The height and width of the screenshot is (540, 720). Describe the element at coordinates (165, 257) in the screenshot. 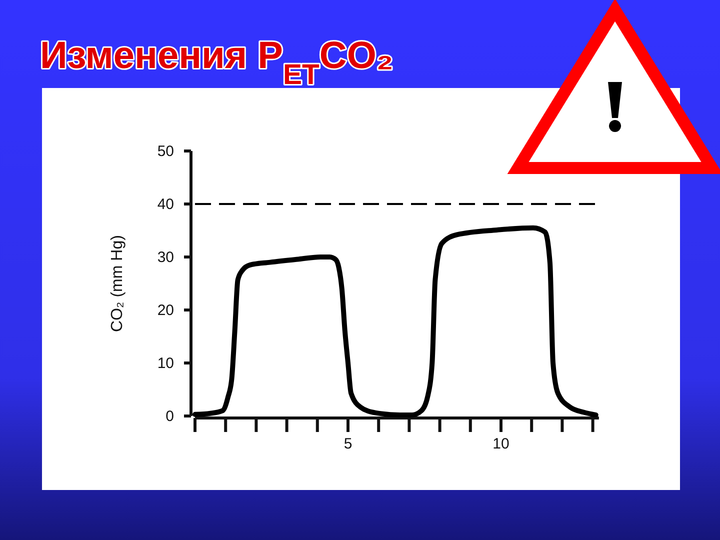

I see `y-tick-label: 30` at that location.